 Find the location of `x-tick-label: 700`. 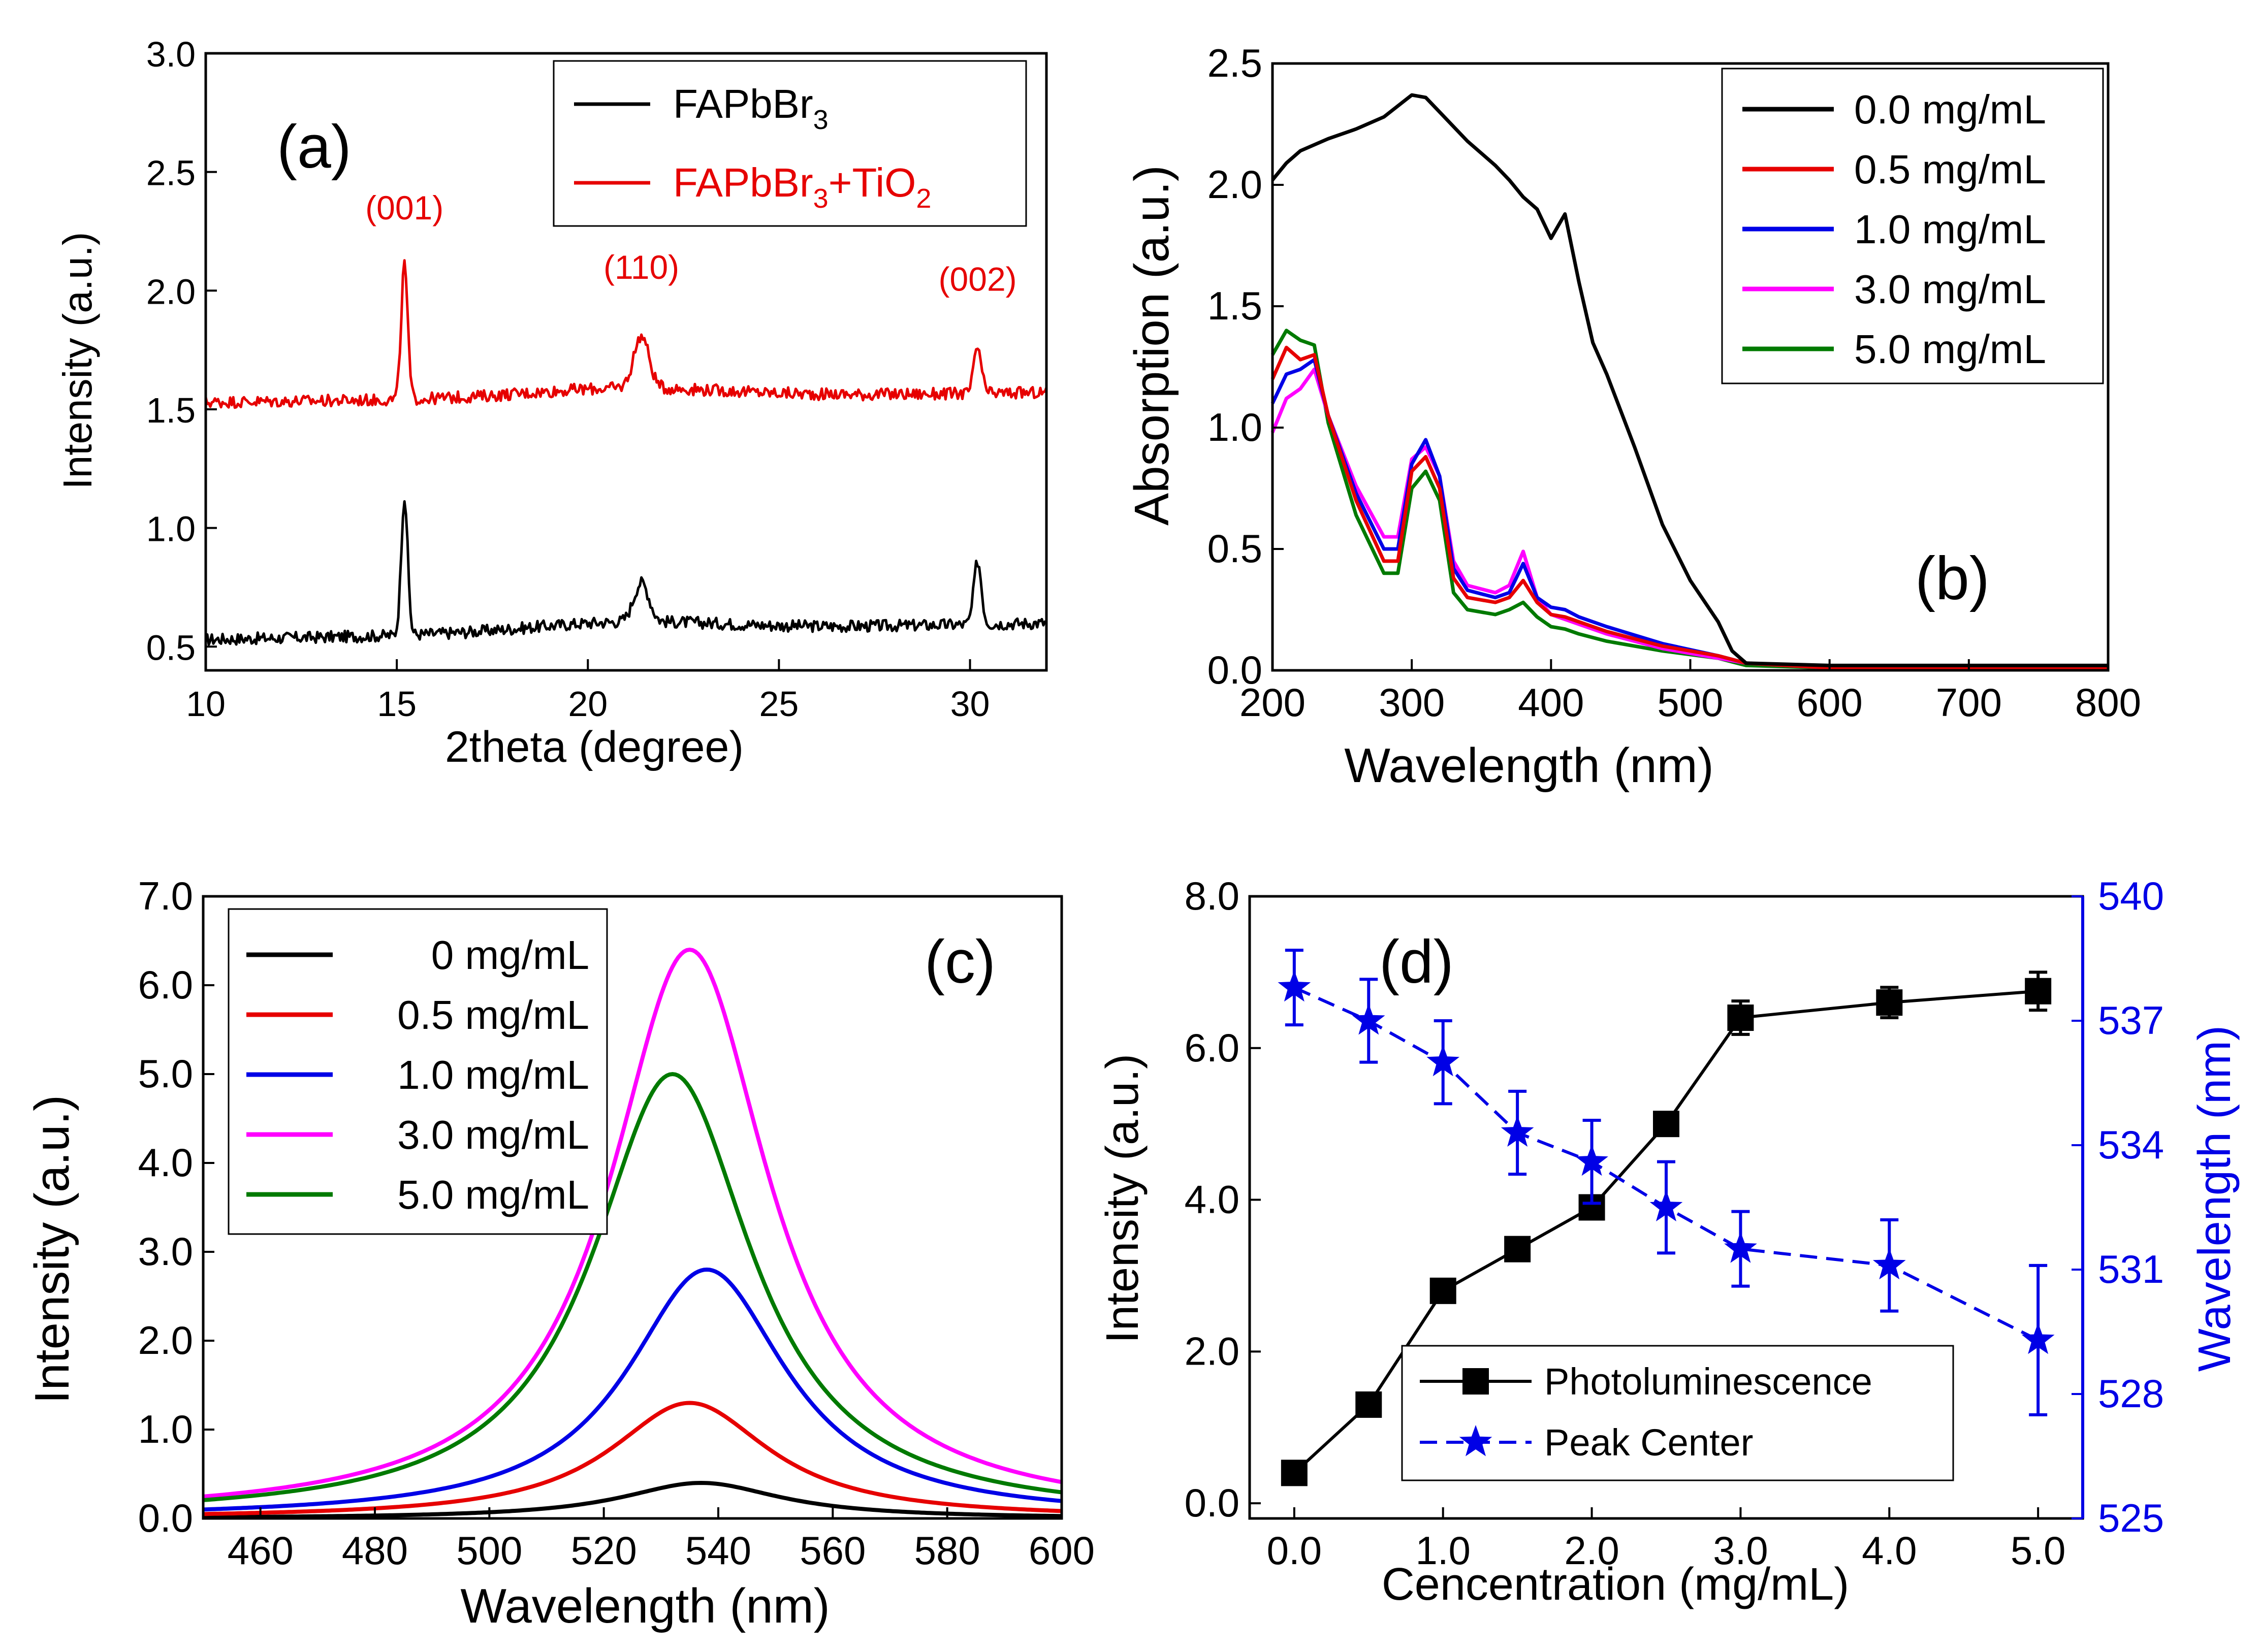

x-tick-label: 700 is located at coordinates (1969, 702).